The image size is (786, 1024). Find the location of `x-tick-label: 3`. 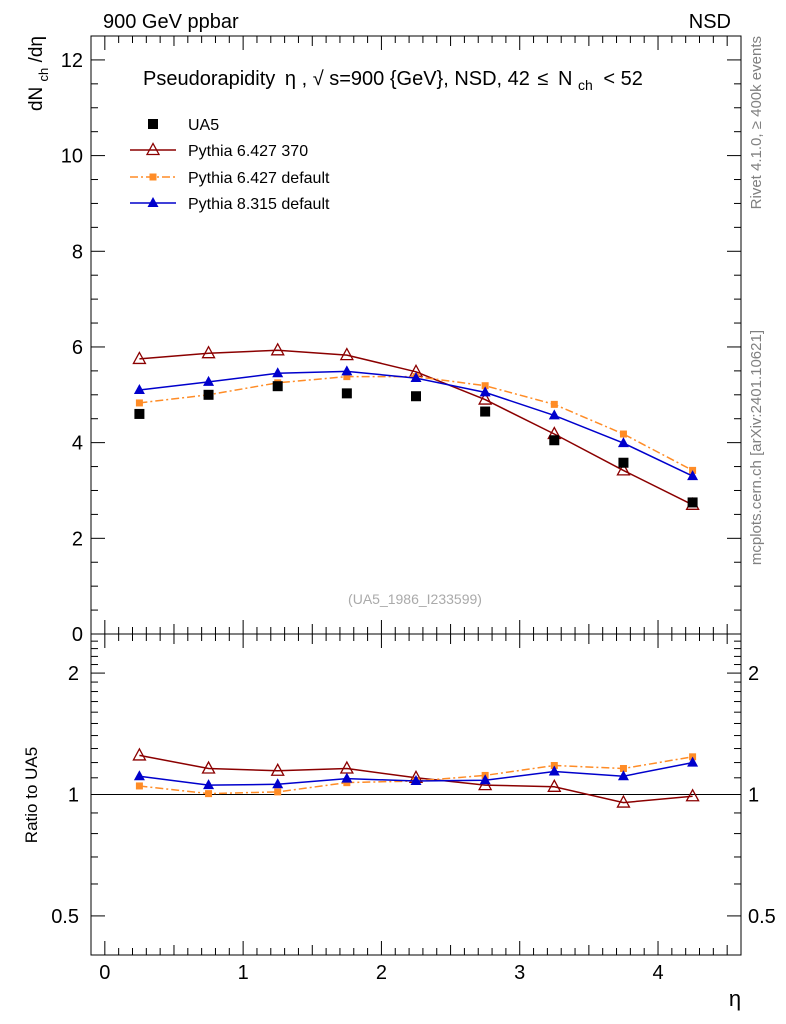

x-tick-label: 3 is located at coordinates (519, 973).